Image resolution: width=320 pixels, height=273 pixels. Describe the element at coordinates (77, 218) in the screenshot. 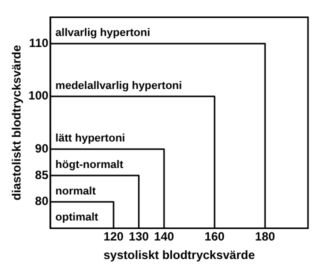

I see `annotation: optimalt` at that location.